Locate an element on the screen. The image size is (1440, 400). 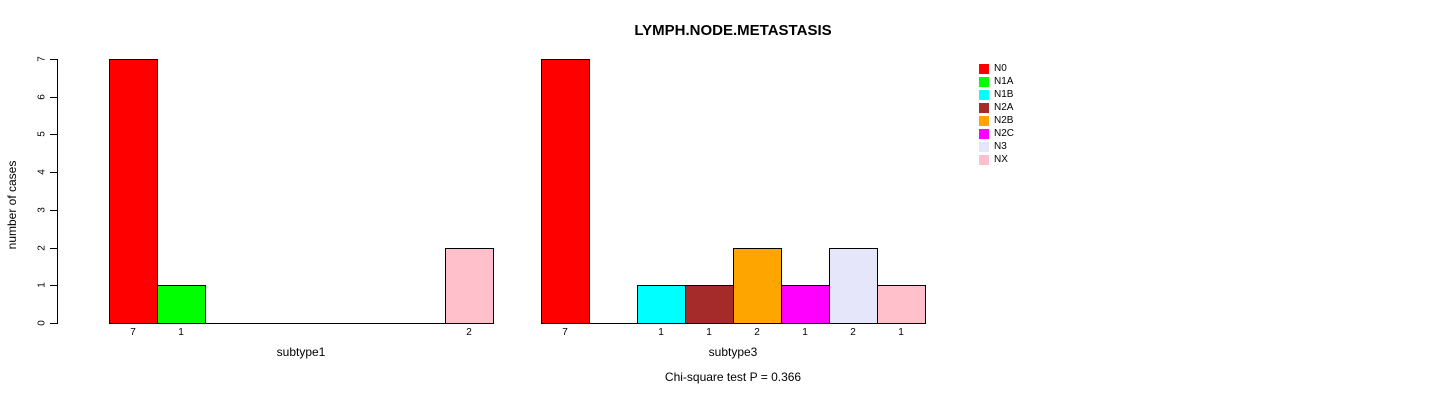
legend-label: N2C is located at coordinates (1004, 133).